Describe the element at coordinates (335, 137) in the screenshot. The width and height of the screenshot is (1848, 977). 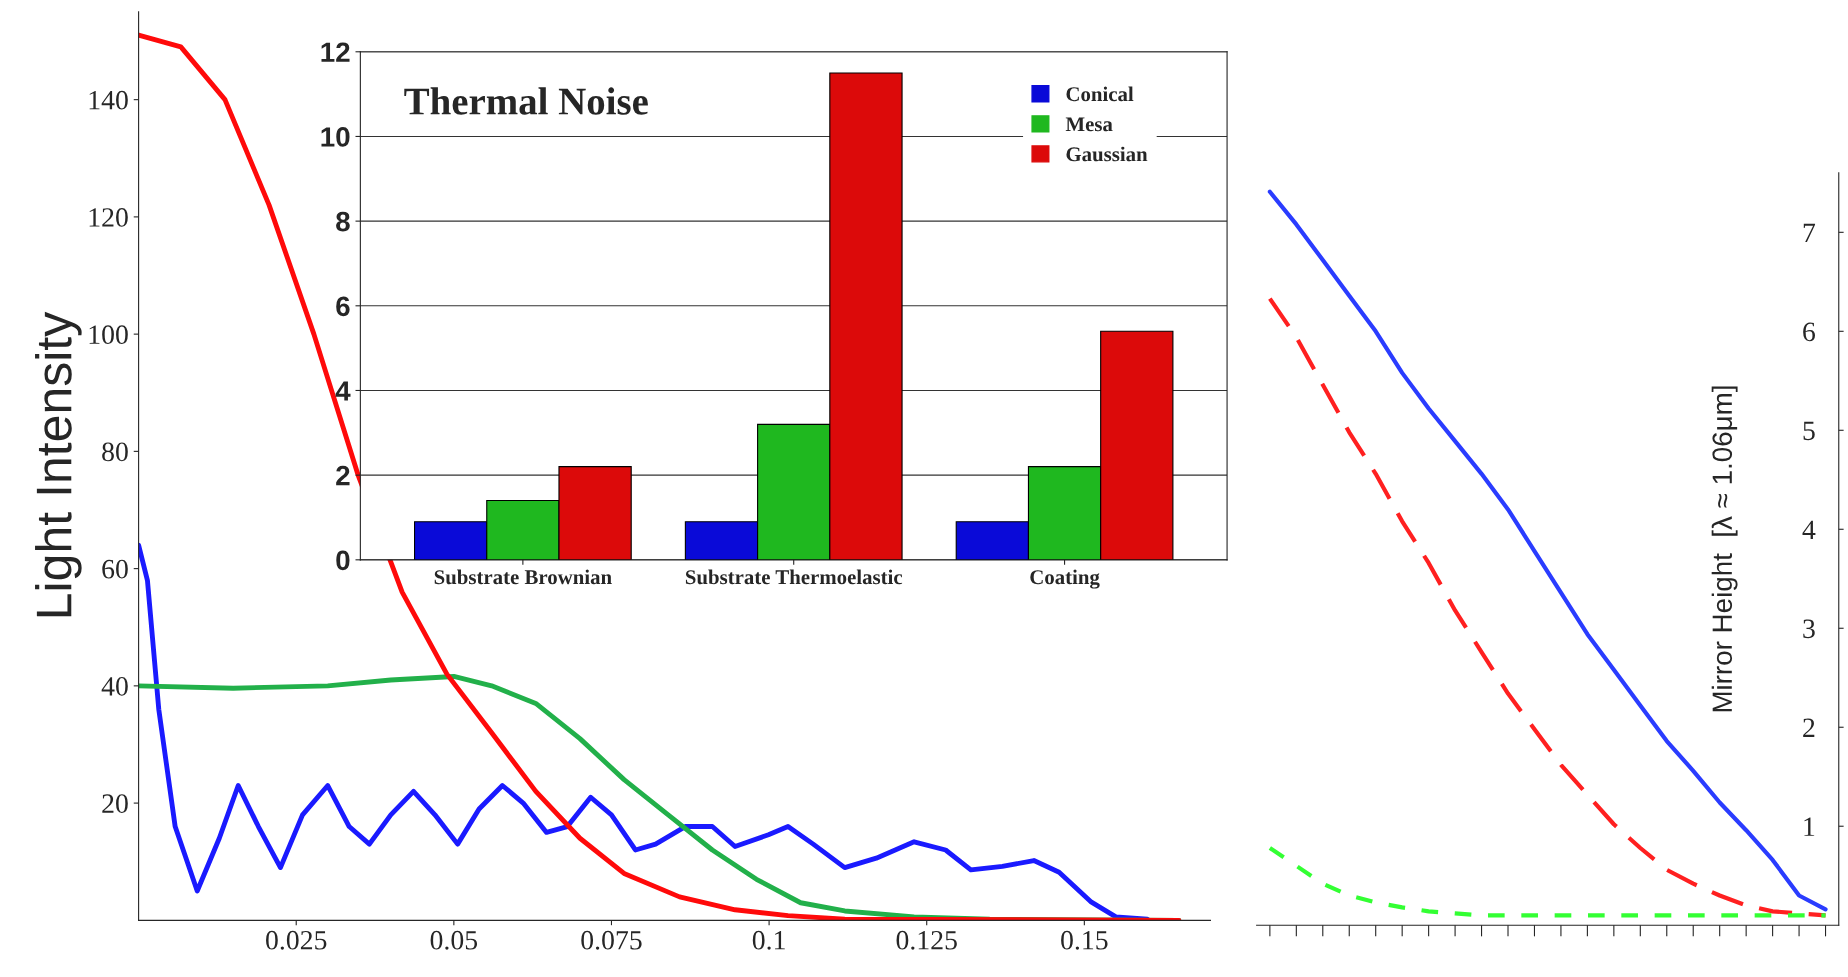
I see `y-tick-label: 10` at that location.